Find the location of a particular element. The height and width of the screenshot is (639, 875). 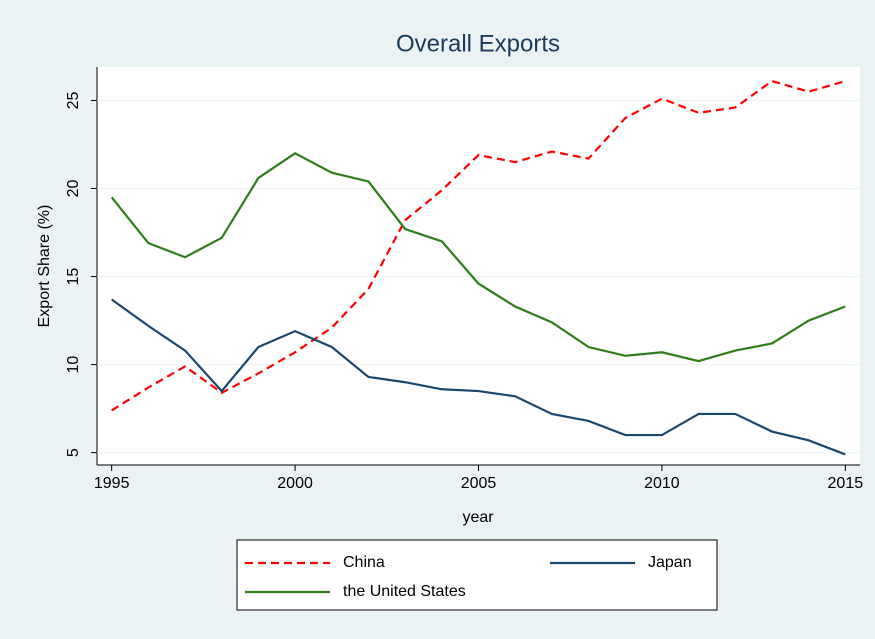

x-tick-label: 2015 is located at coordinates (846, 483).